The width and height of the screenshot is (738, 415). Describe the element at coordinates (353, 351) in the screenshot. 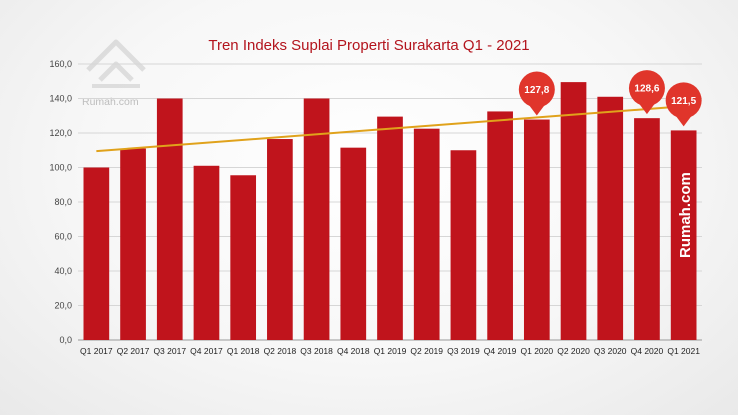

I see `x-tick-label: Q4 2018` at that location.